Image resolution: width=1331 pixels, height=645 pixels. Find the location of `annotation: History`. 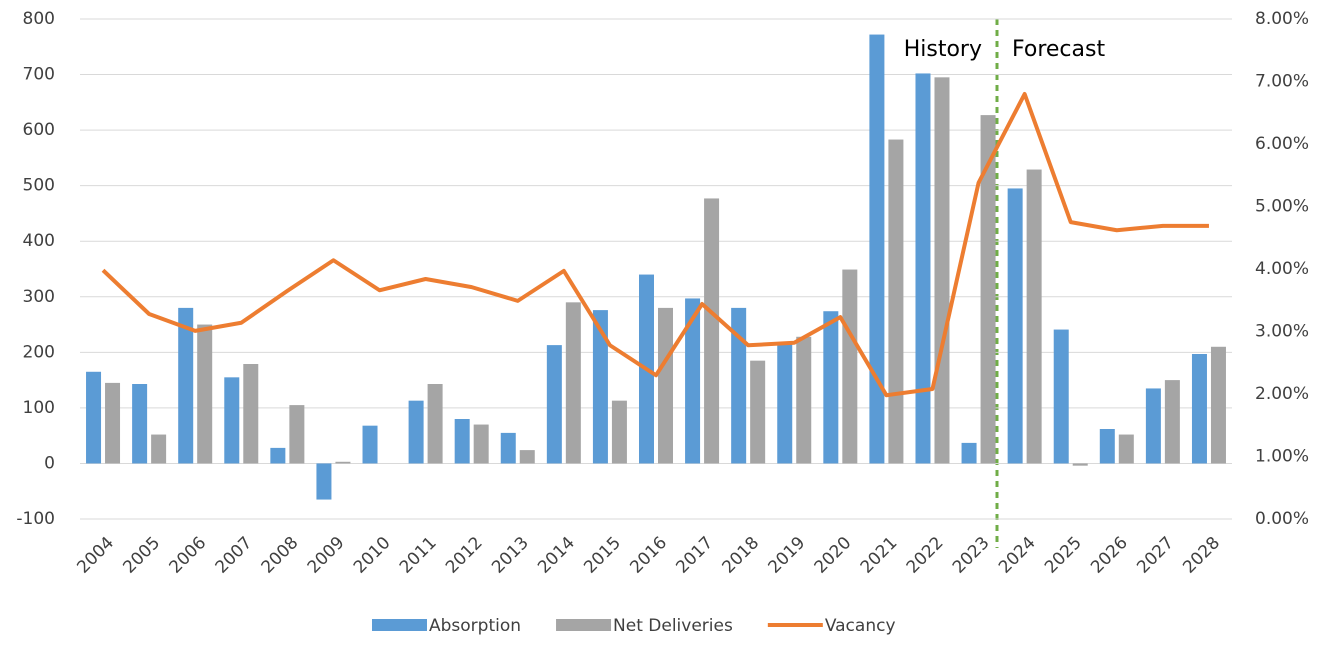

annotation: History is located at coordinates (943, 49).